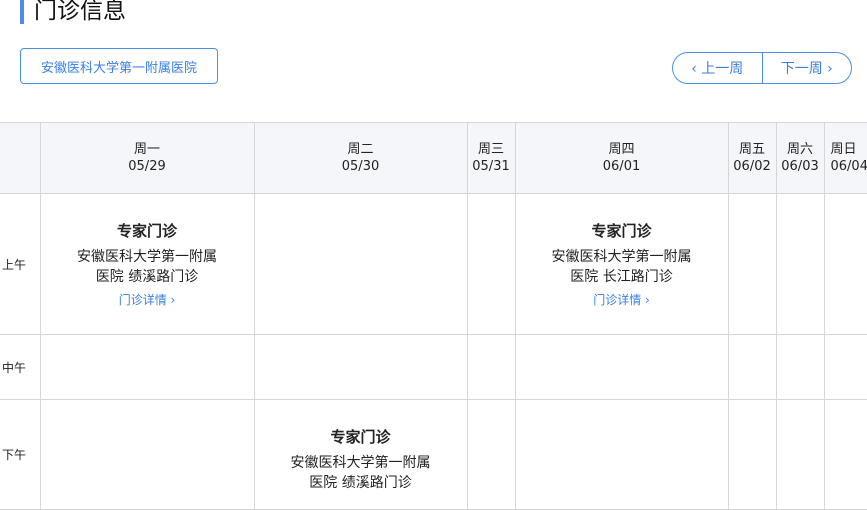 The width and height of the screenshot is (867, 510). I want to click on week-navigation: ‹ 上一周 下一周 ›, so click(762, 68).